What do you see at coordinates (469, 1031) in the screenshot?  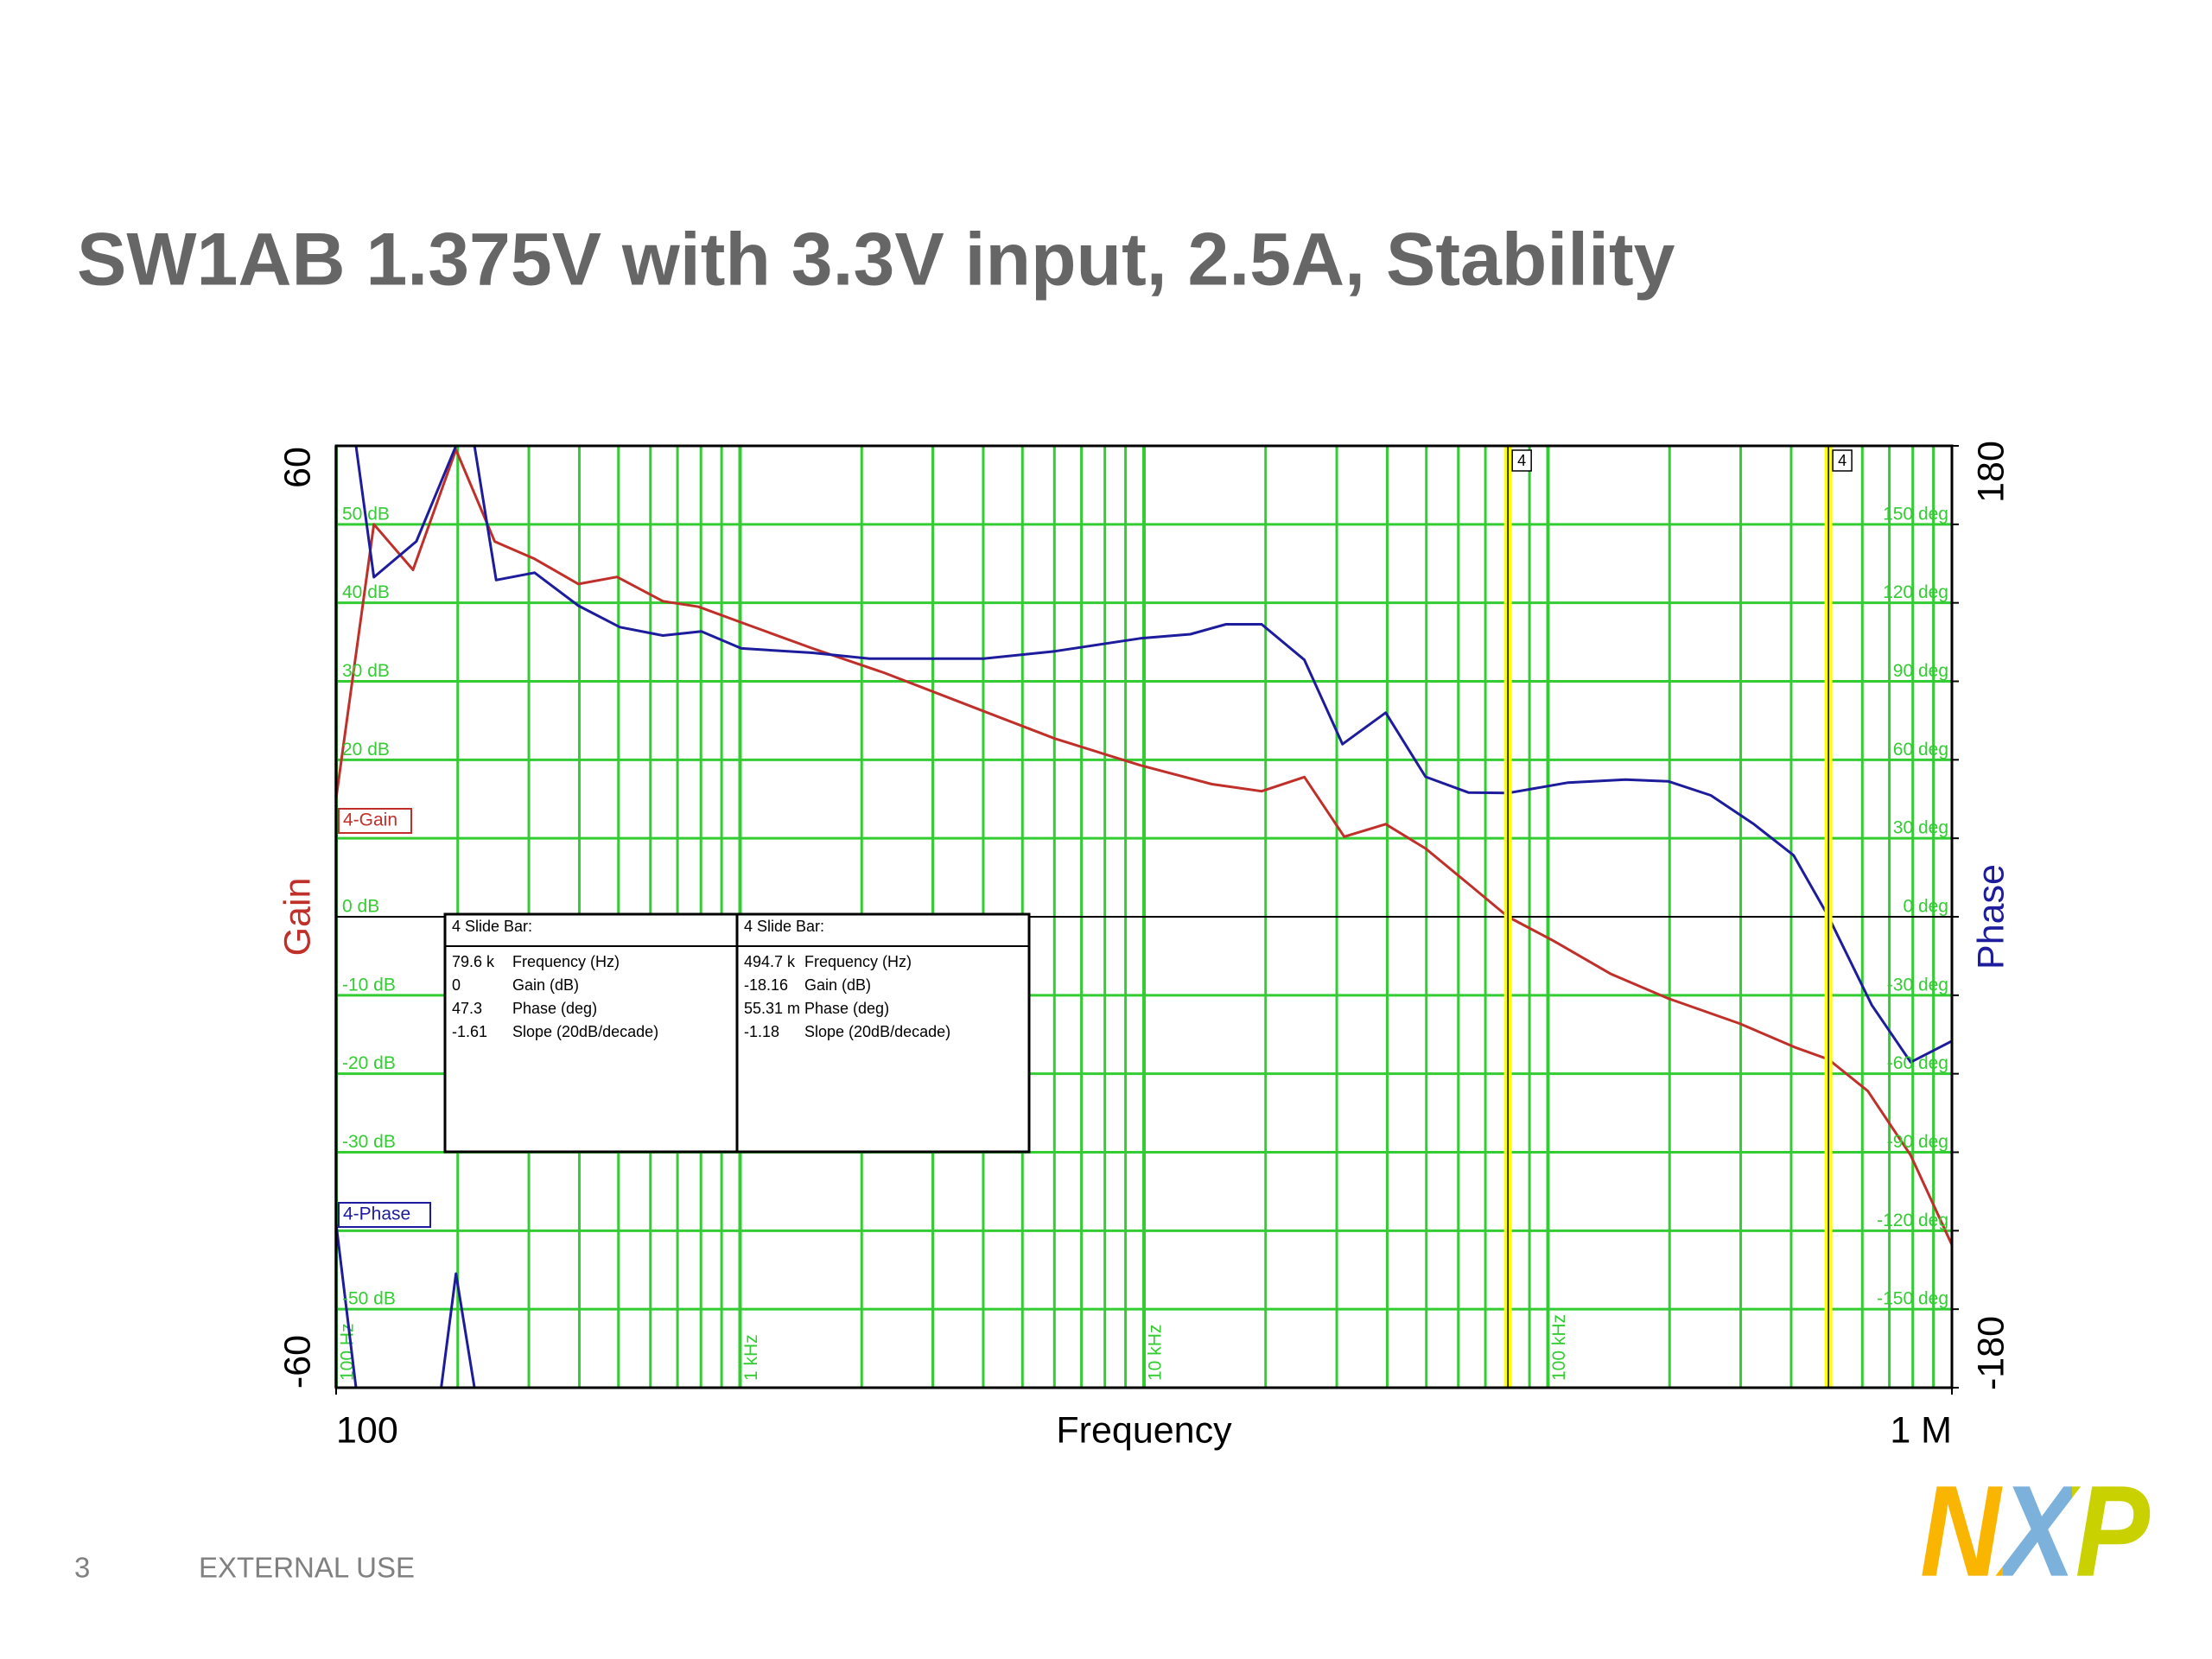 I see `readout-value: -1.61` at bounding box center [469, 1031].